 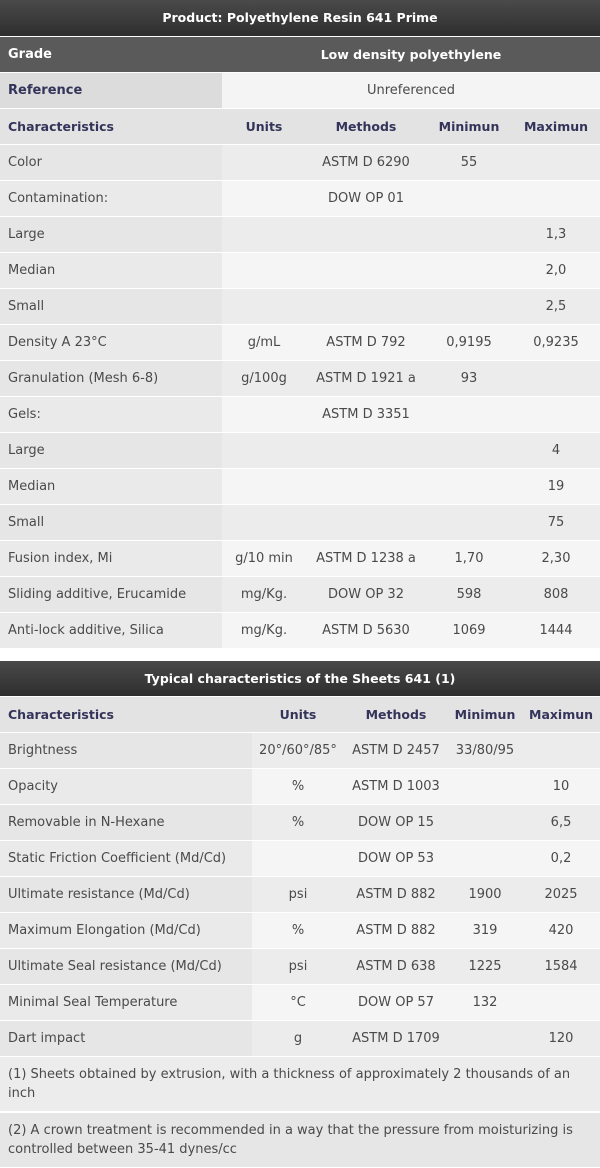 I want to click on cell-method: DOW OP 57, so click(x=396, y=1002).